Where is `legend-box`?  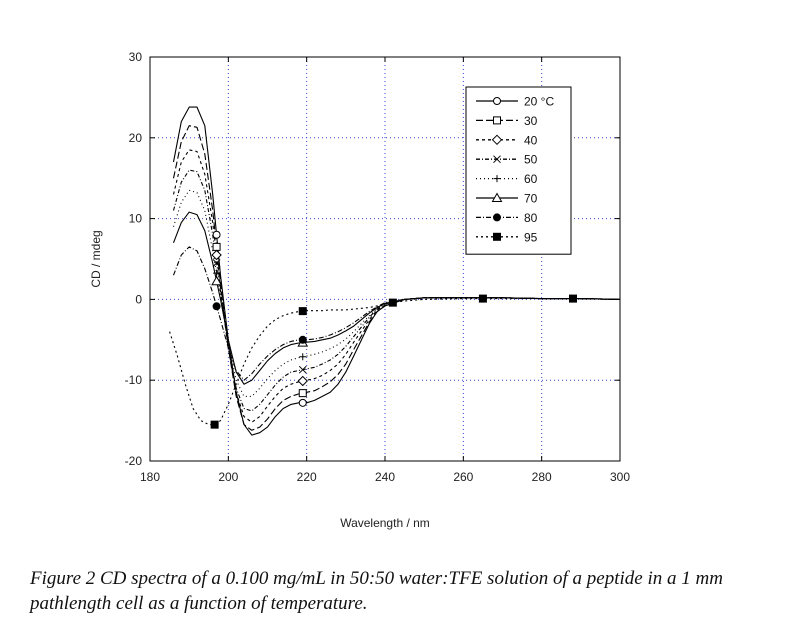 legend-box is located at coordinates (518, 170).